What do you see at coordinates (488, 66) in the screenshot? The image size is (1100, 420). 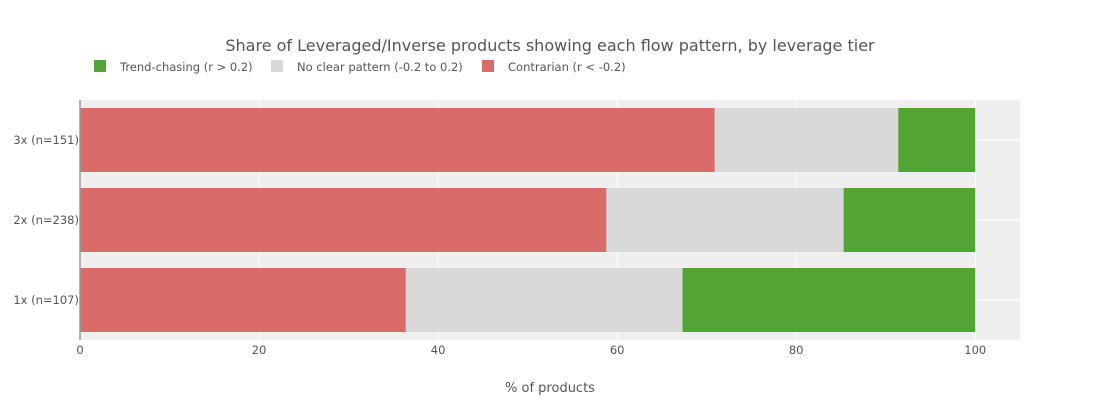 I see `legend-swatch-contrarian` at bounding box center [488, 66].